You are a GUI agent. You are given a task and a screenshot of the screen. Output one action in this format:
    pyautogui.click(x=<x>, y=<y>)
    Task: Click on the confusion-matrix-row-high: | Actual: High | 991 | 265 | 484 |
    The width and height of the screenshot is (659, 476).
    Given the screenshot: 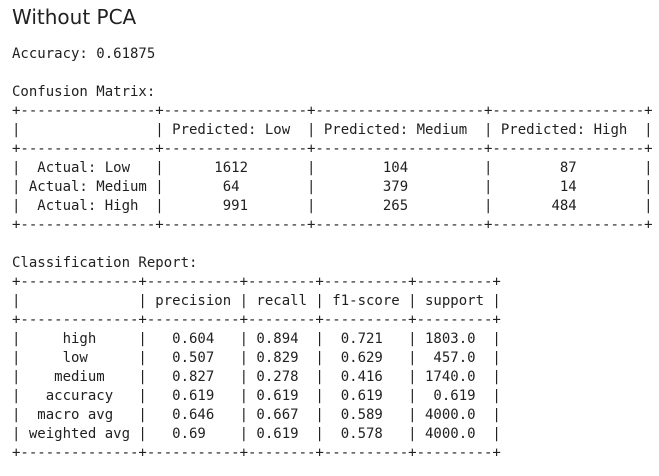 What is the action you would take?
    pyautogui.click(x=332, y=206)
    